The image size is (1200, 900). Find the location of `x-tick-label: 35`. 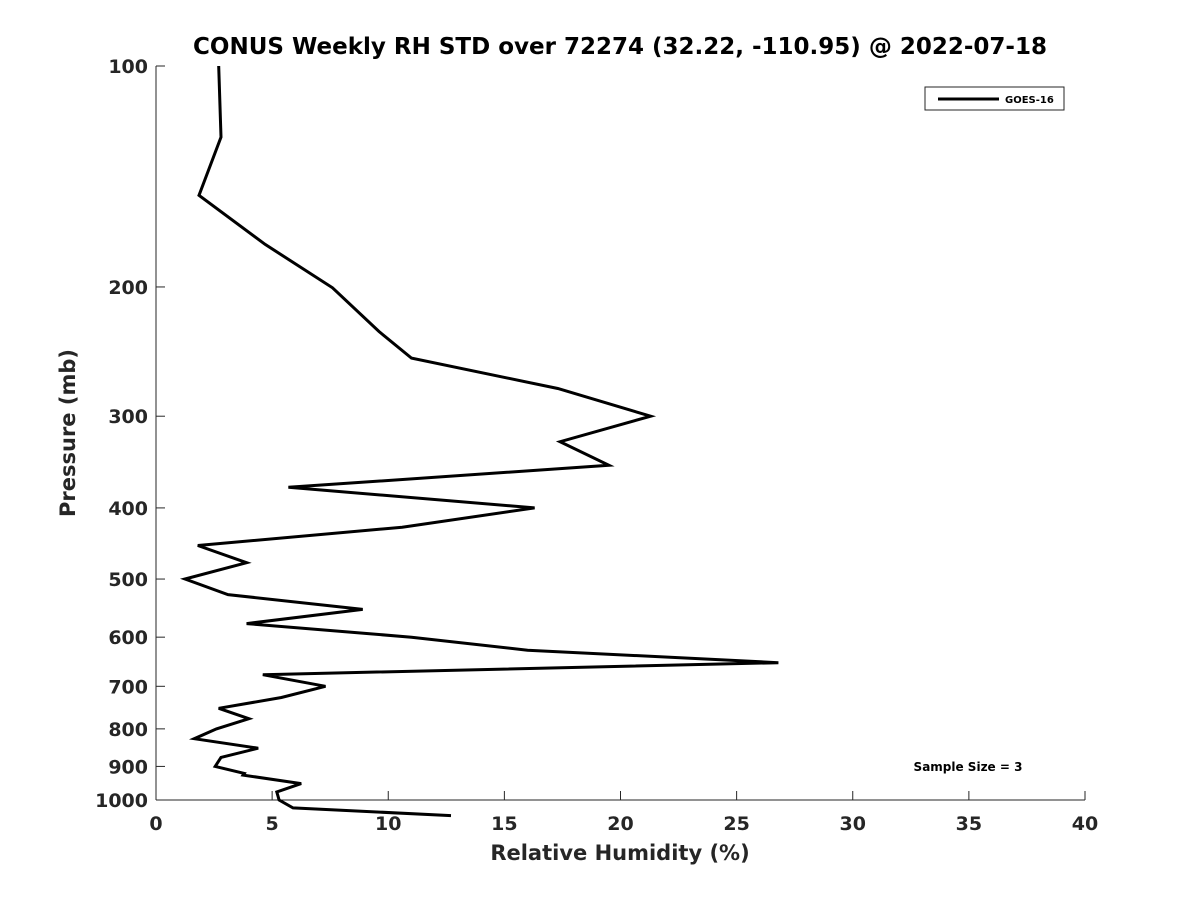

x-tick-label: 35 is located at coordinates (969, 824).